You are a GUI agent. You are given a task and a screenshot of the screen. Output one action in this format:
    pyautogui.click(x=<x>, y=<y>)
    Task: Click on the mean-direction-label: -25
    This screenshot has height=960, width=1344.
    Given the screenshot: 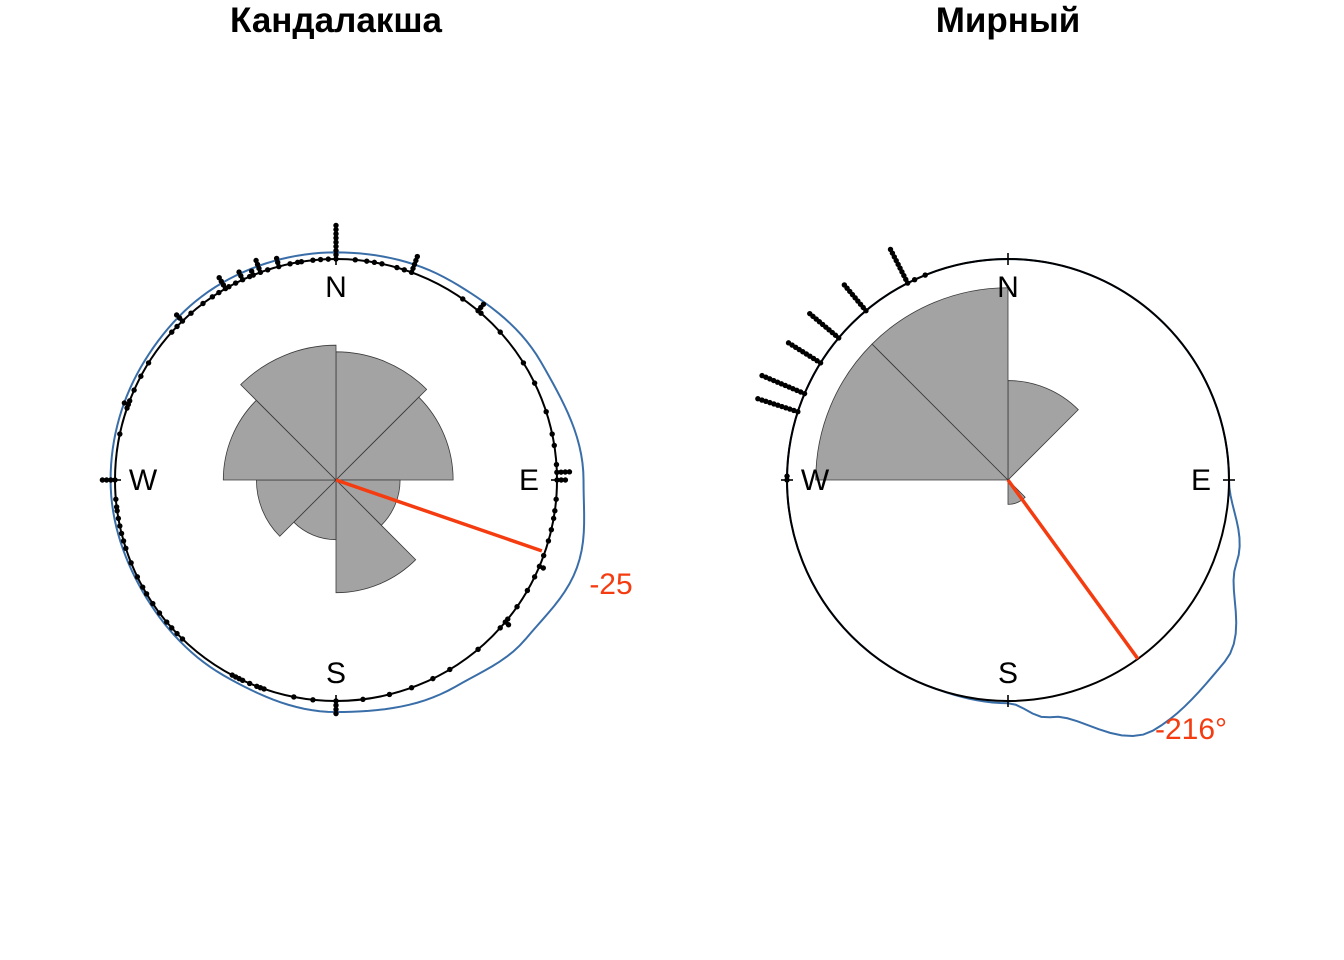 What is the action you would take?
    pyautogui.click(x=610, y=584)
    